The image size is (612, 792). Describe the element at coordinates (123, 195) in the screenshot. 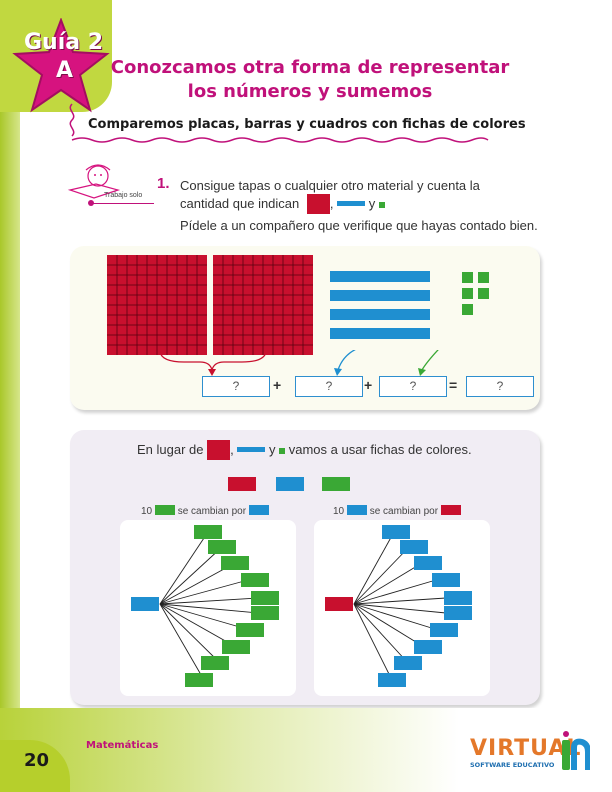

I see `work-mode-label: Trabajo solo` at that location.